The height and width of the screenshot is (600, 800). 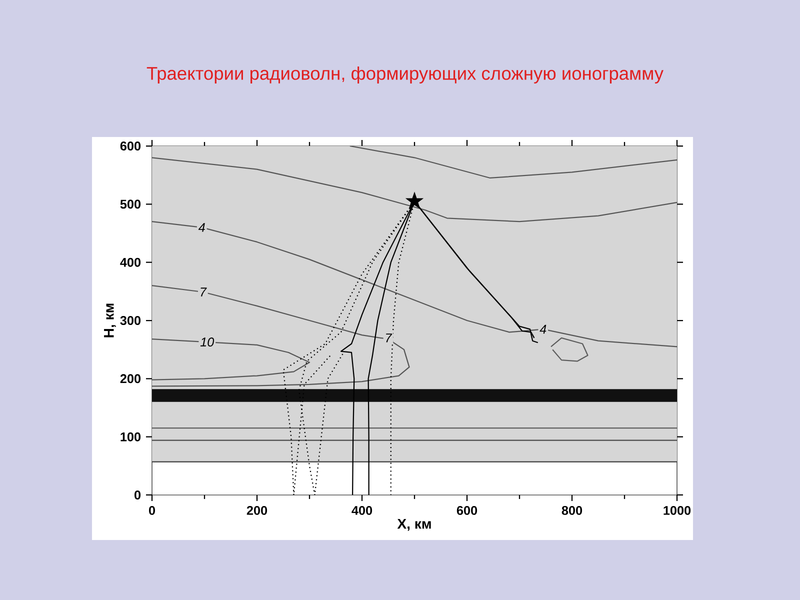 What do you see at coordinates (257, 510) in the screenshot?
I see `x-tick-label: 200` at bounding box center [257, 510].